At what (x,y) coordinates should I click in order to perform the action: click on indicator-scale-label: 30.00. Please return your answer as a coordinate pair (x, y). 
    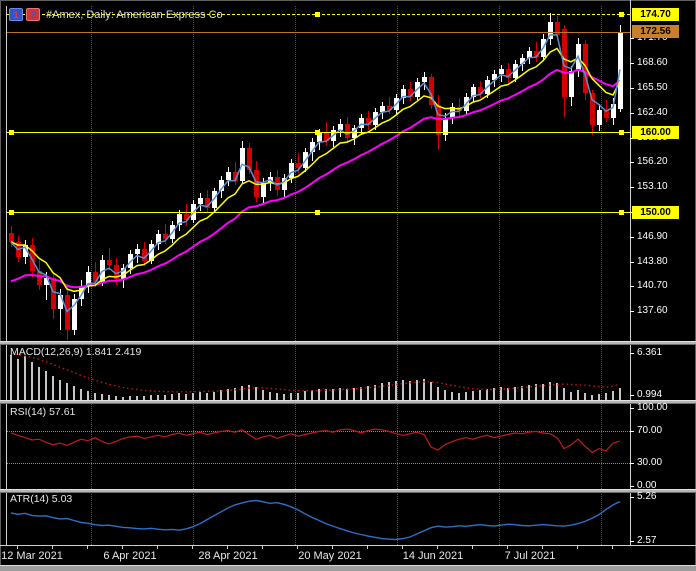
    Looking at the image, I should click on (650, 462).